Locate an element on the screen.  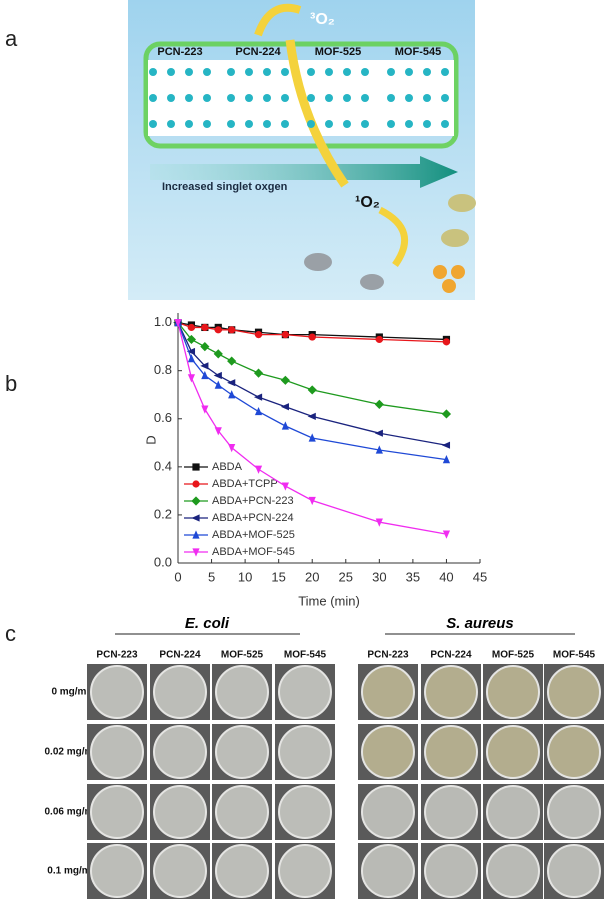
legend-label: ABDA+PCN-224 is located at coordinates (253, 518).